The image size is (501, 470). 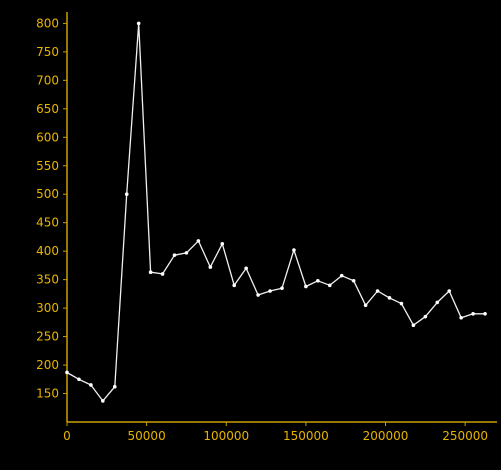 What do you see at coordinates (47, 52) in the screenshot?
I see `y-tick-label: 750` at bounding box center [47, 52].